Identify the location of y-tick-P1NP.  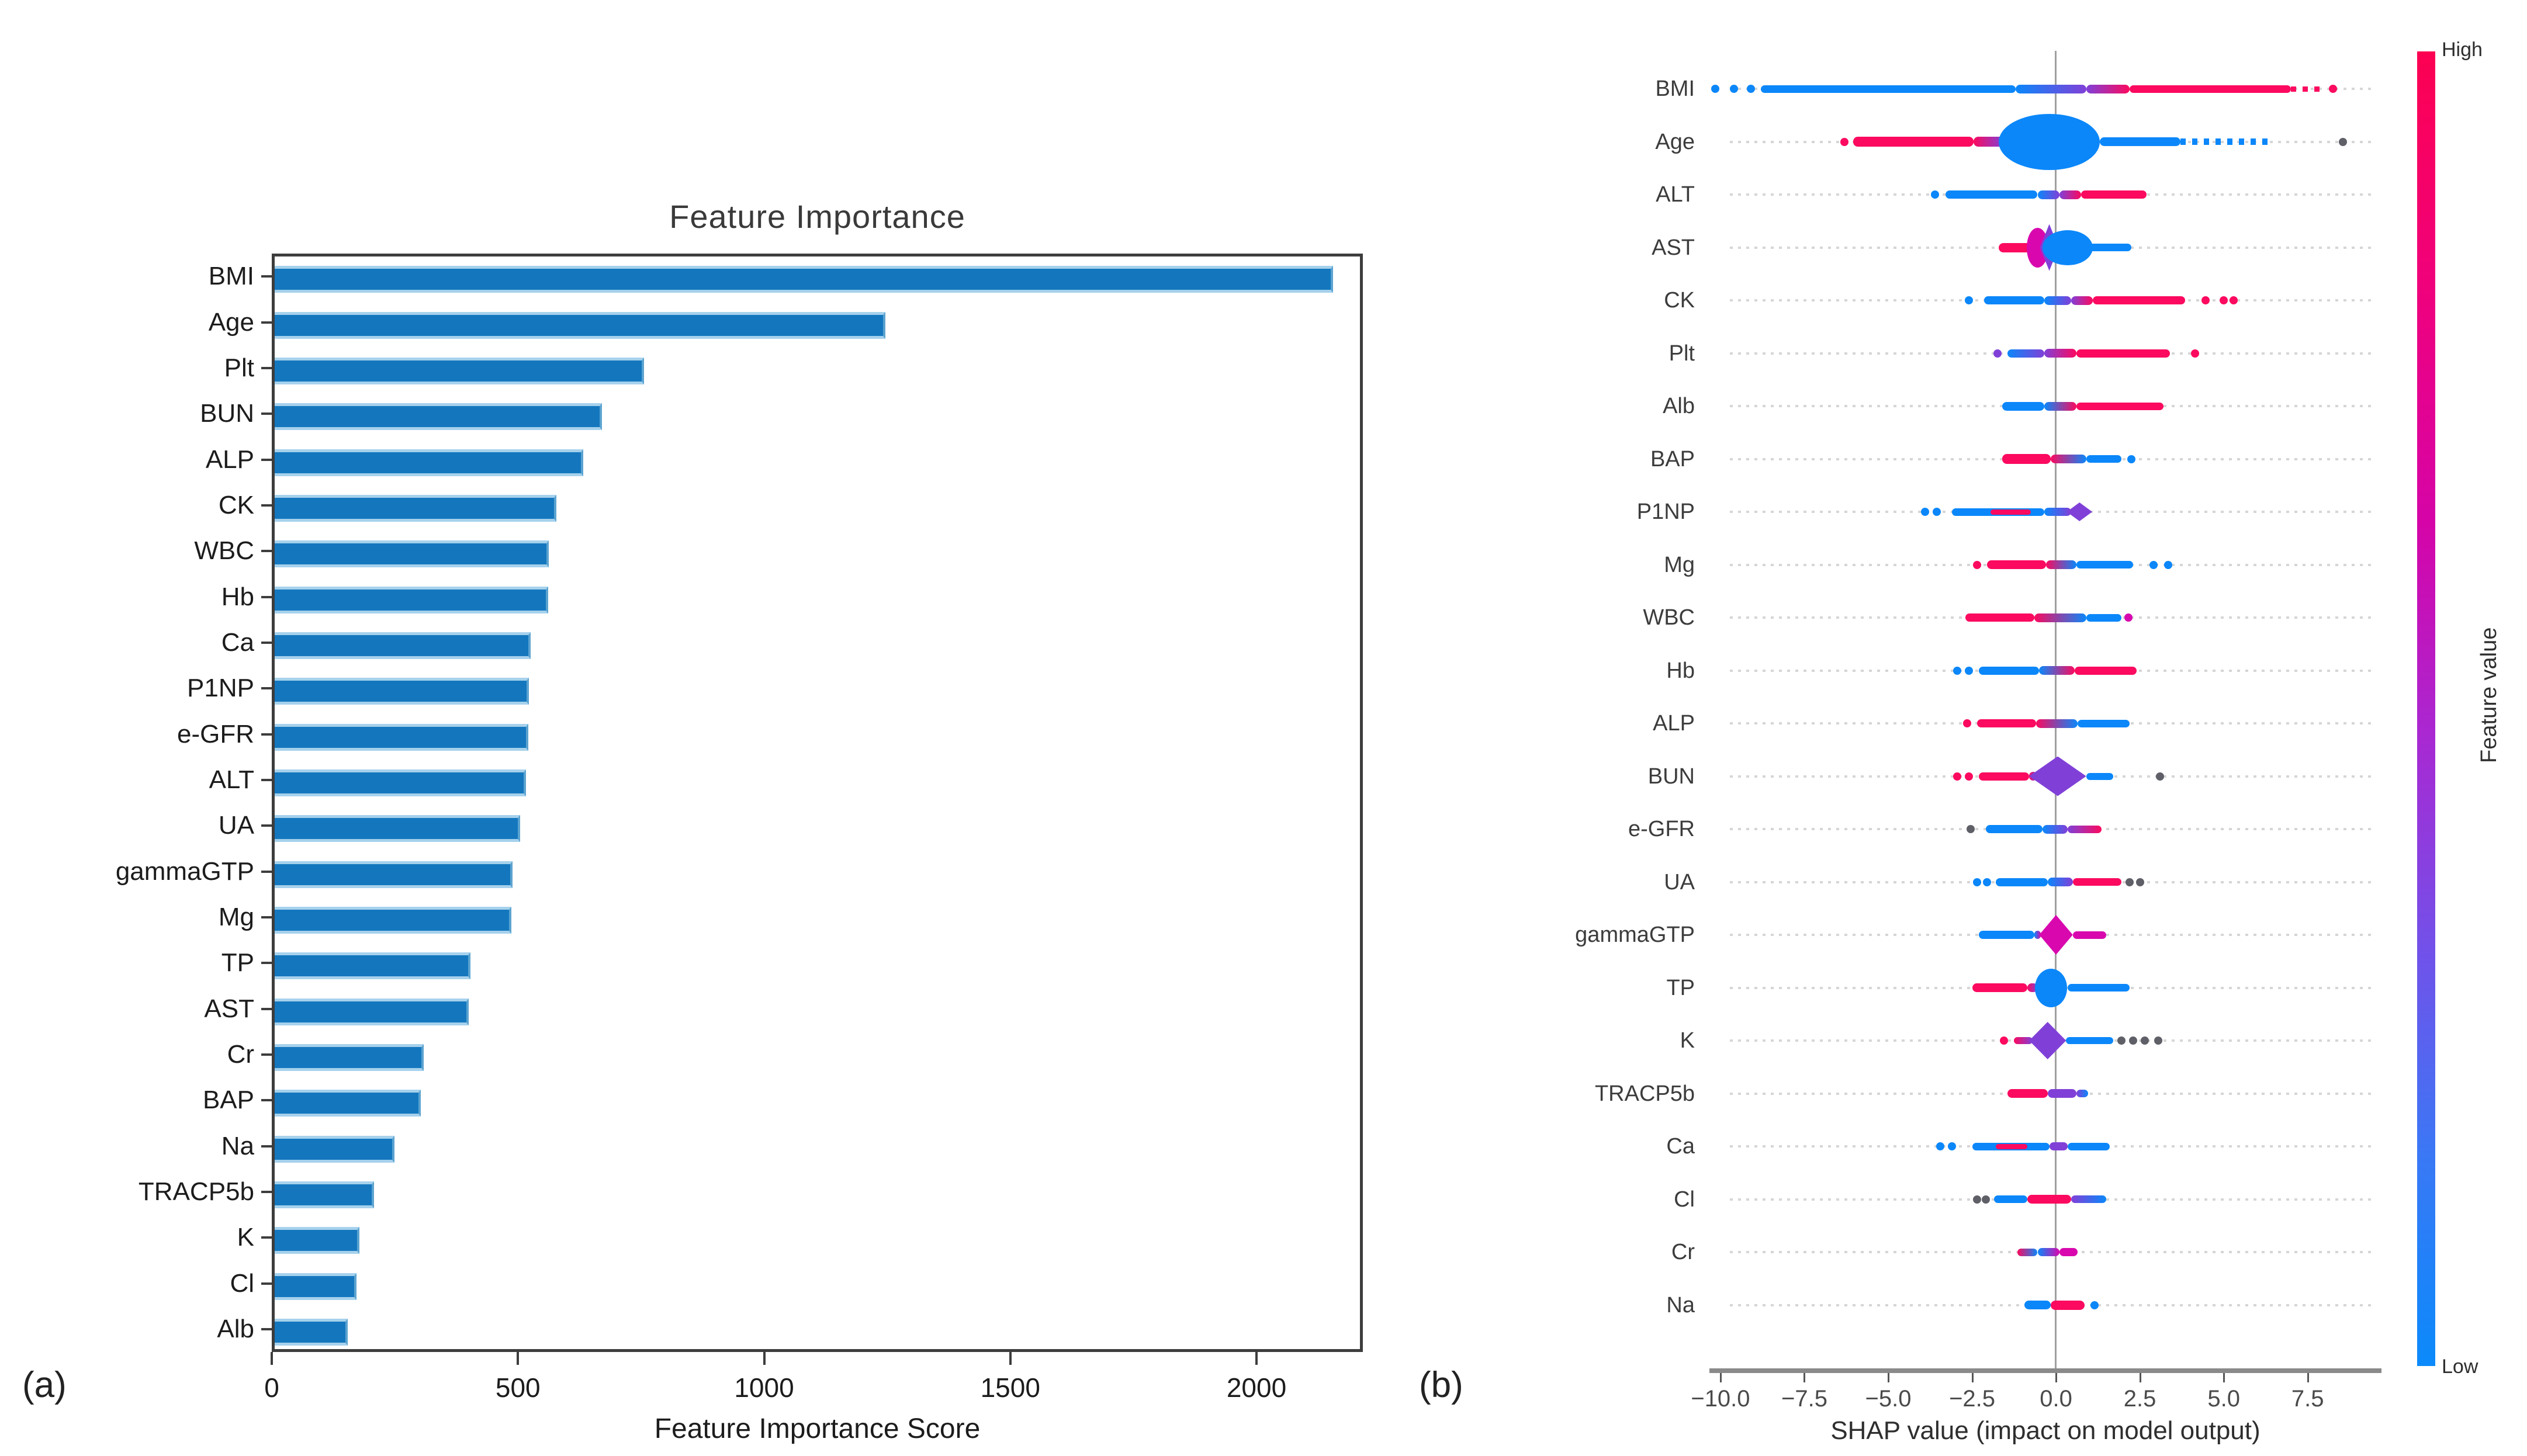
(266, 688).